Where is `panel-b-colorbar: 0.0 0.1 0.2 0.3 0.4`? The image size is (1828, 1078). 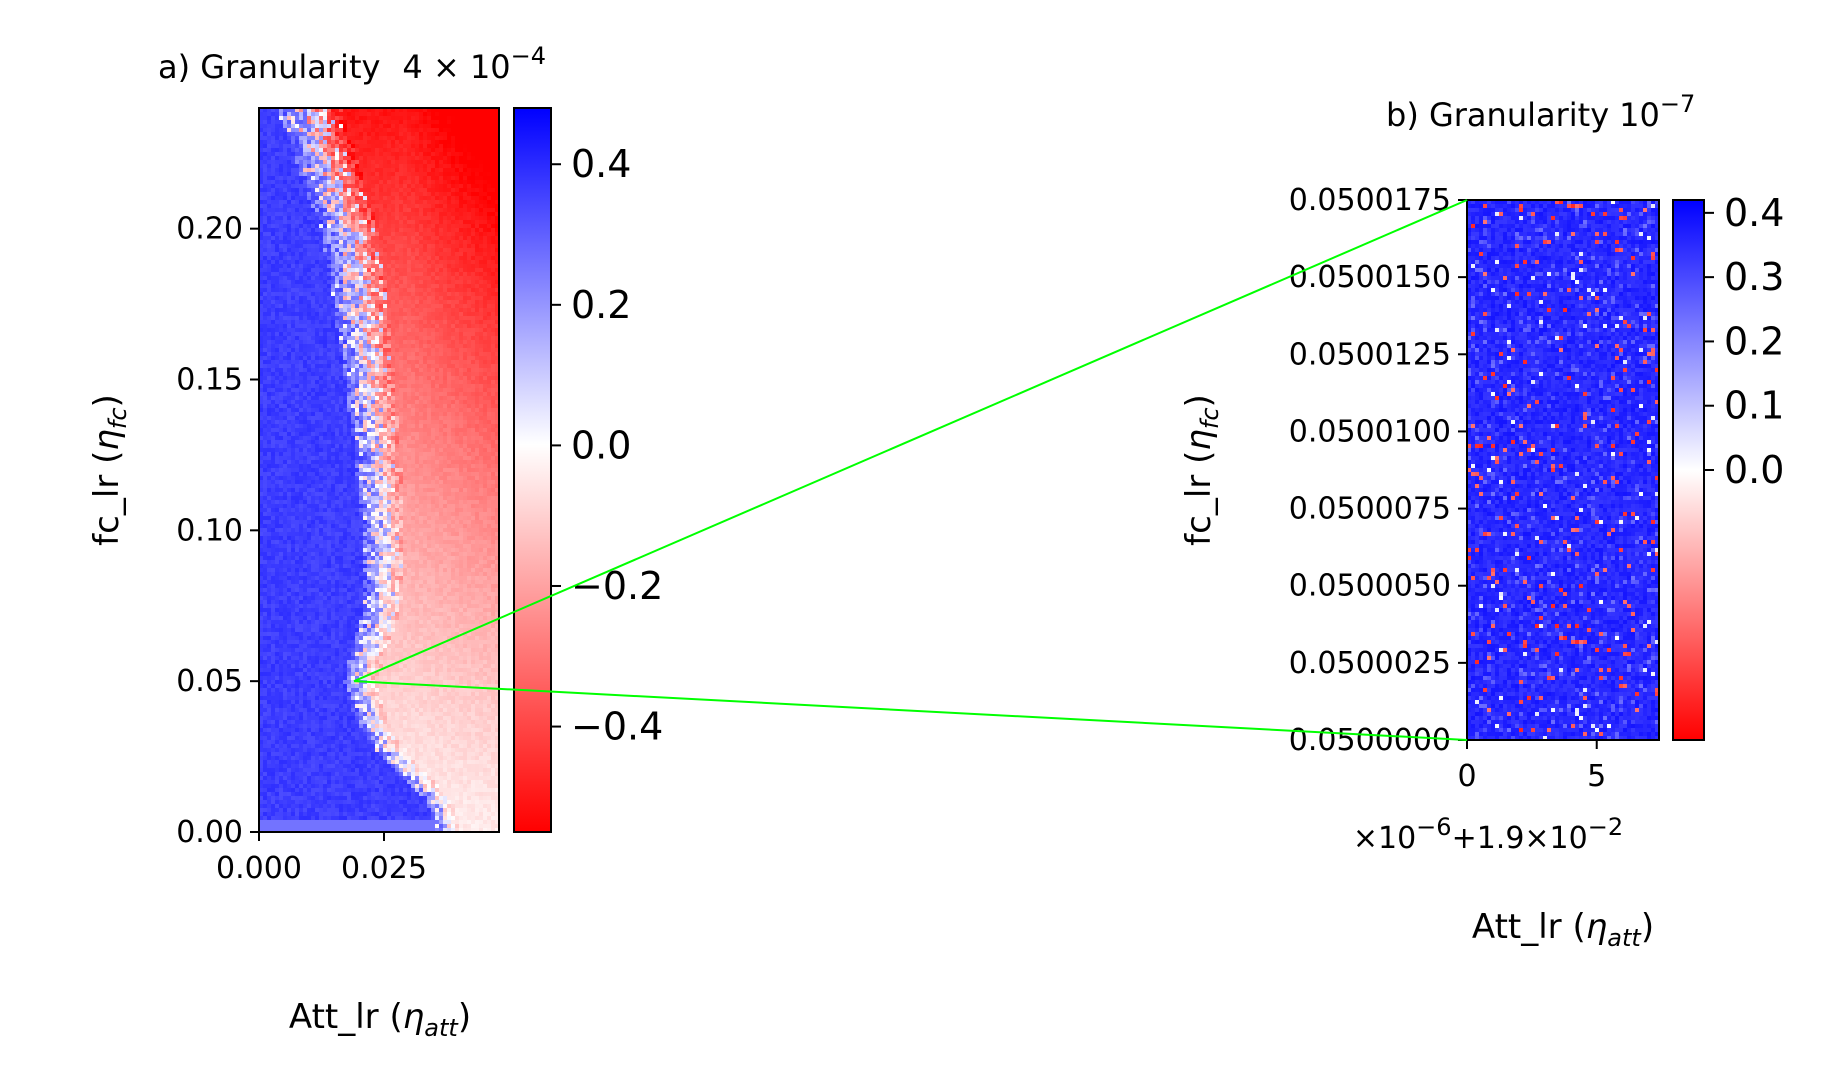
panel-b-colorbar: 0.0 0.1 0.2 0.3 0.4 is located at coordinates (1728, 466).